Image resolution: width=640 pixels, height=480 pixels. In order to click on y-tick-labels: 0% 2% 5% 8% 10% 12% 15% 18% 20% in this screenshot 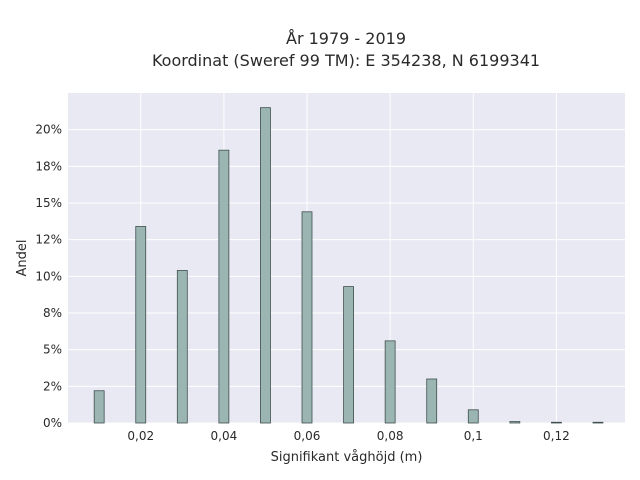, I will do `click(48, 276)`.